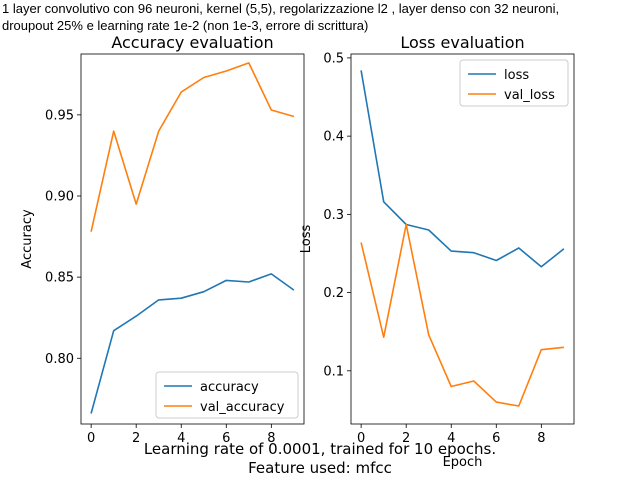 The image size is (640, 480). I want to click on legend: accuracy val_accuracy, so click(227, 395).